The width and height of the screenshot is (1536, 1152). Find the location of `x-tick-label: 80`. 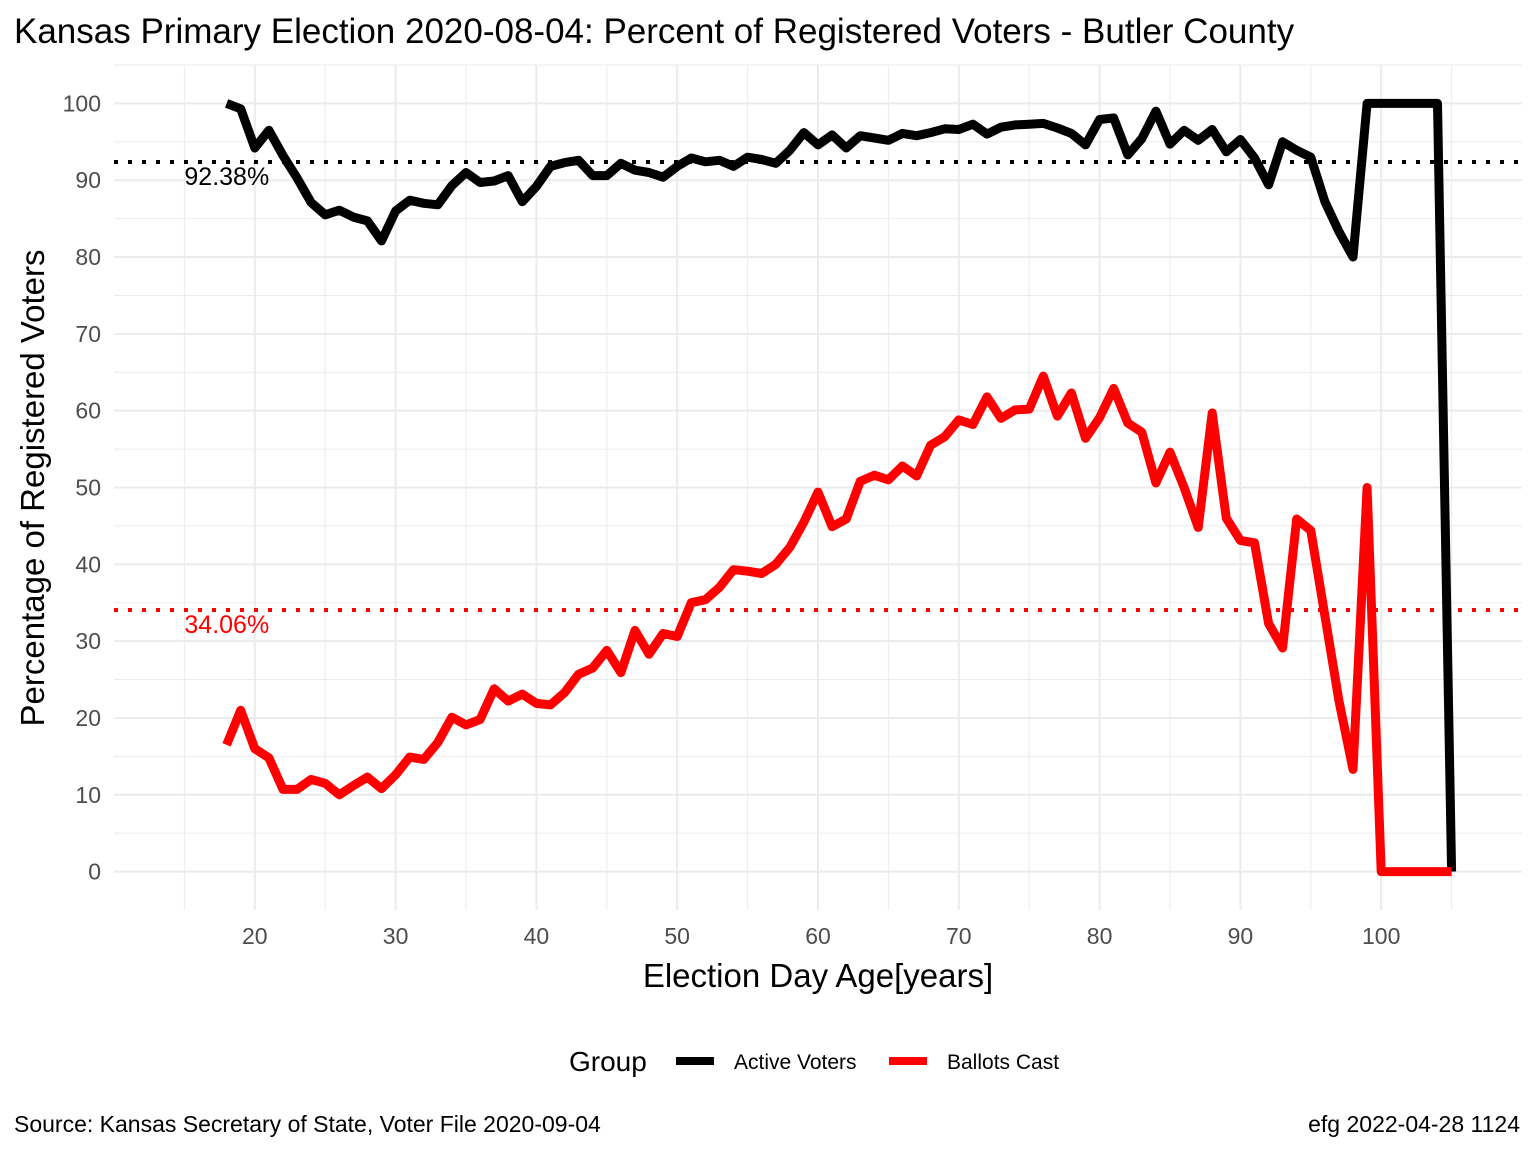

x-tick-label: 80 is located at coordinates (1100, 936).